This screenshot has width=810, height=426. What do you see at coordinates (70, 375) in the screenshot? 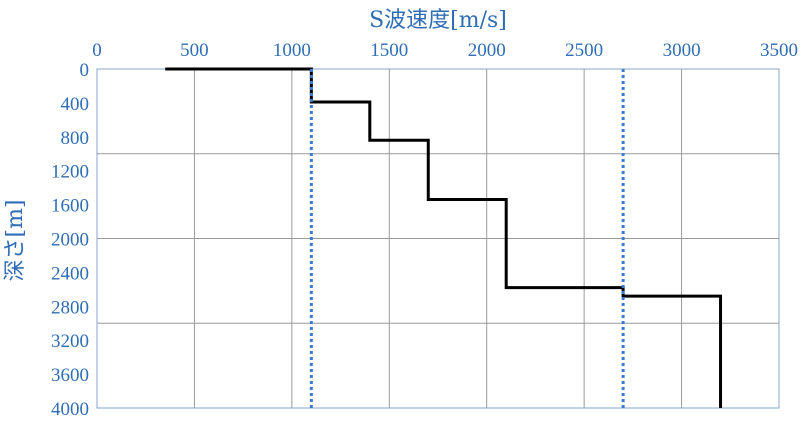
I see `y-tick-label: 3600` at bounding box center [70, 375].